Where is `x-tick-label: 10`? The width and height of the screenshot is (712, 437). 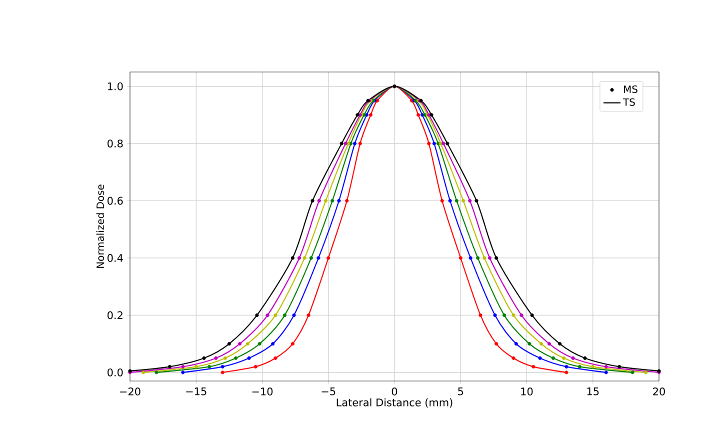 x-tick-label: 10 is located at coordinates (527, 392).